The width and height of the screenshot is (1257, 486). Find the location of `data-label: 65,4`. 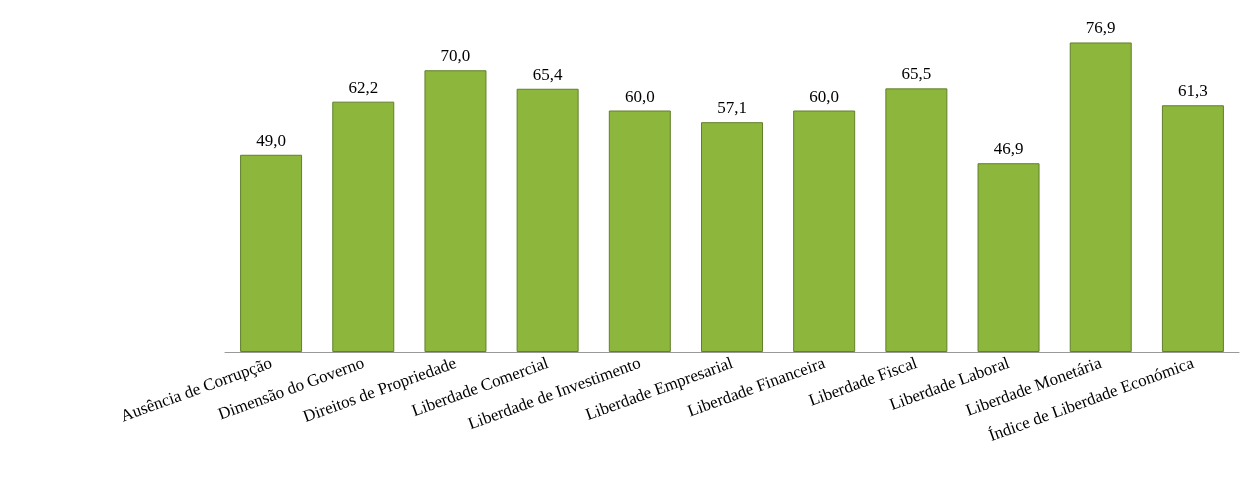

data-label: 65,4 is located at coordinates (548, 74).